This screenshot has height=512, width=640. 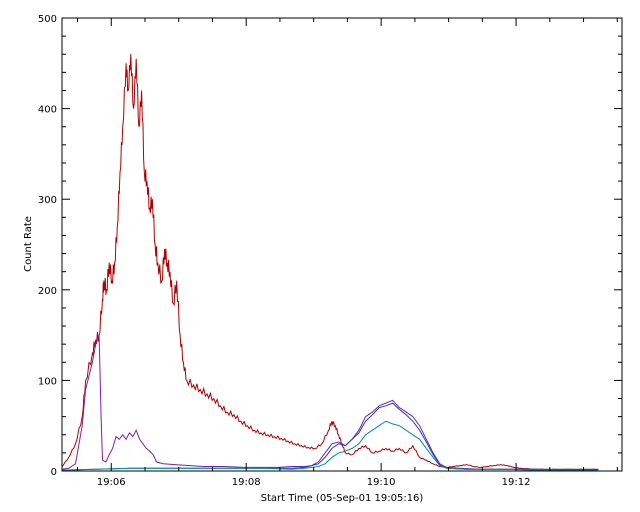 What do you see at coordinates (54, 472) in the screenshot?
I see `y-tick-label: 0` at bounding box center [54, 472].